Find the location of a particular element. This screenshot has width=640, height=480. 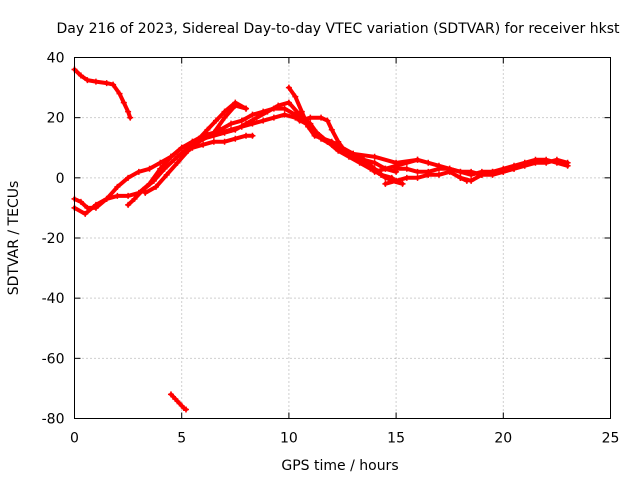

x-tick-label: 25 is located at coordinates (611, 439).